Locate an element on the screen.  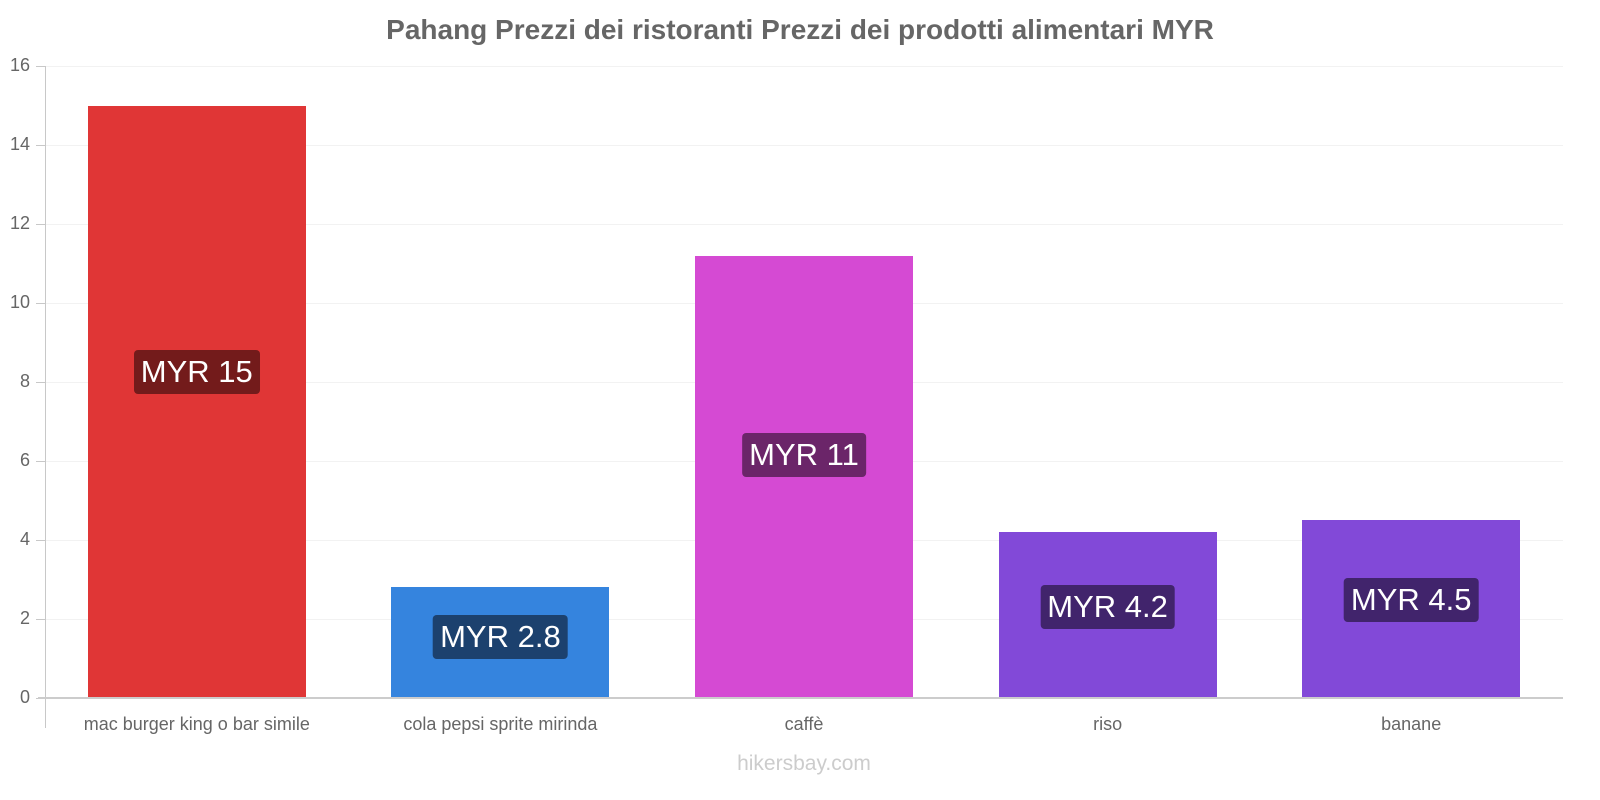
y-tick-label: 10 is located at coordinates (19, 302).